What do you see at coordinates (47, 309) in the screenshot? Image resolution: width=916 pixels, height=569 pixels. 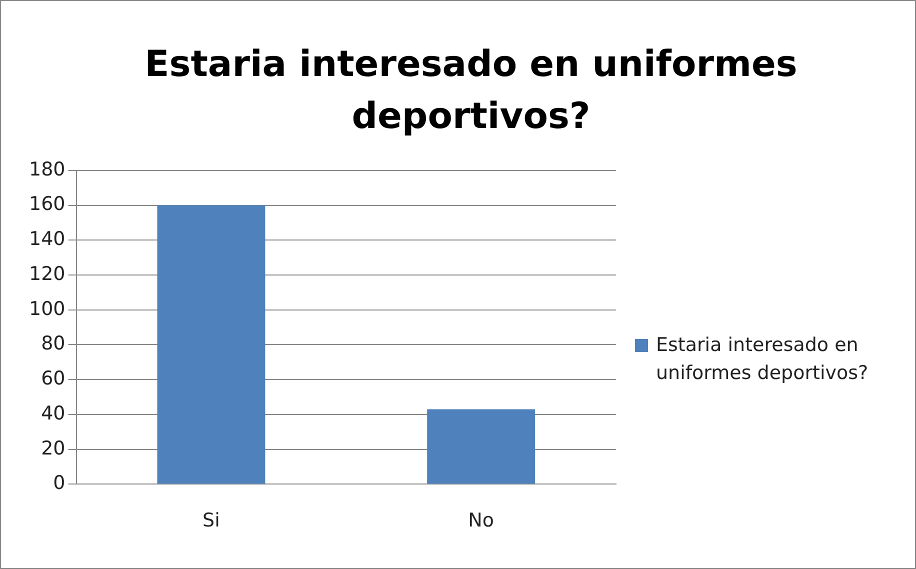 I see `y-tick-label: 100` at bounding box center [47, 309].